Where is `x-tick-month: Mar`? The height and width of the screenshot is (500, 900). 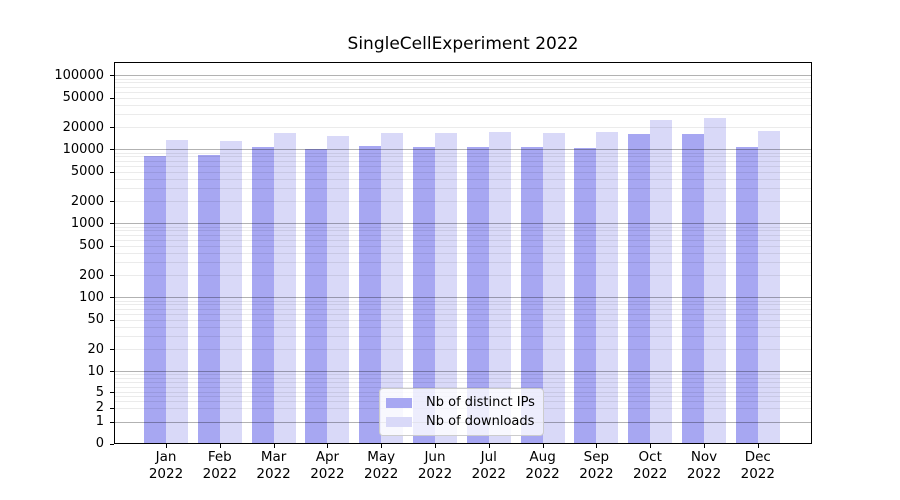
x-tick-month: Mar is located at coordinates (273, 457).